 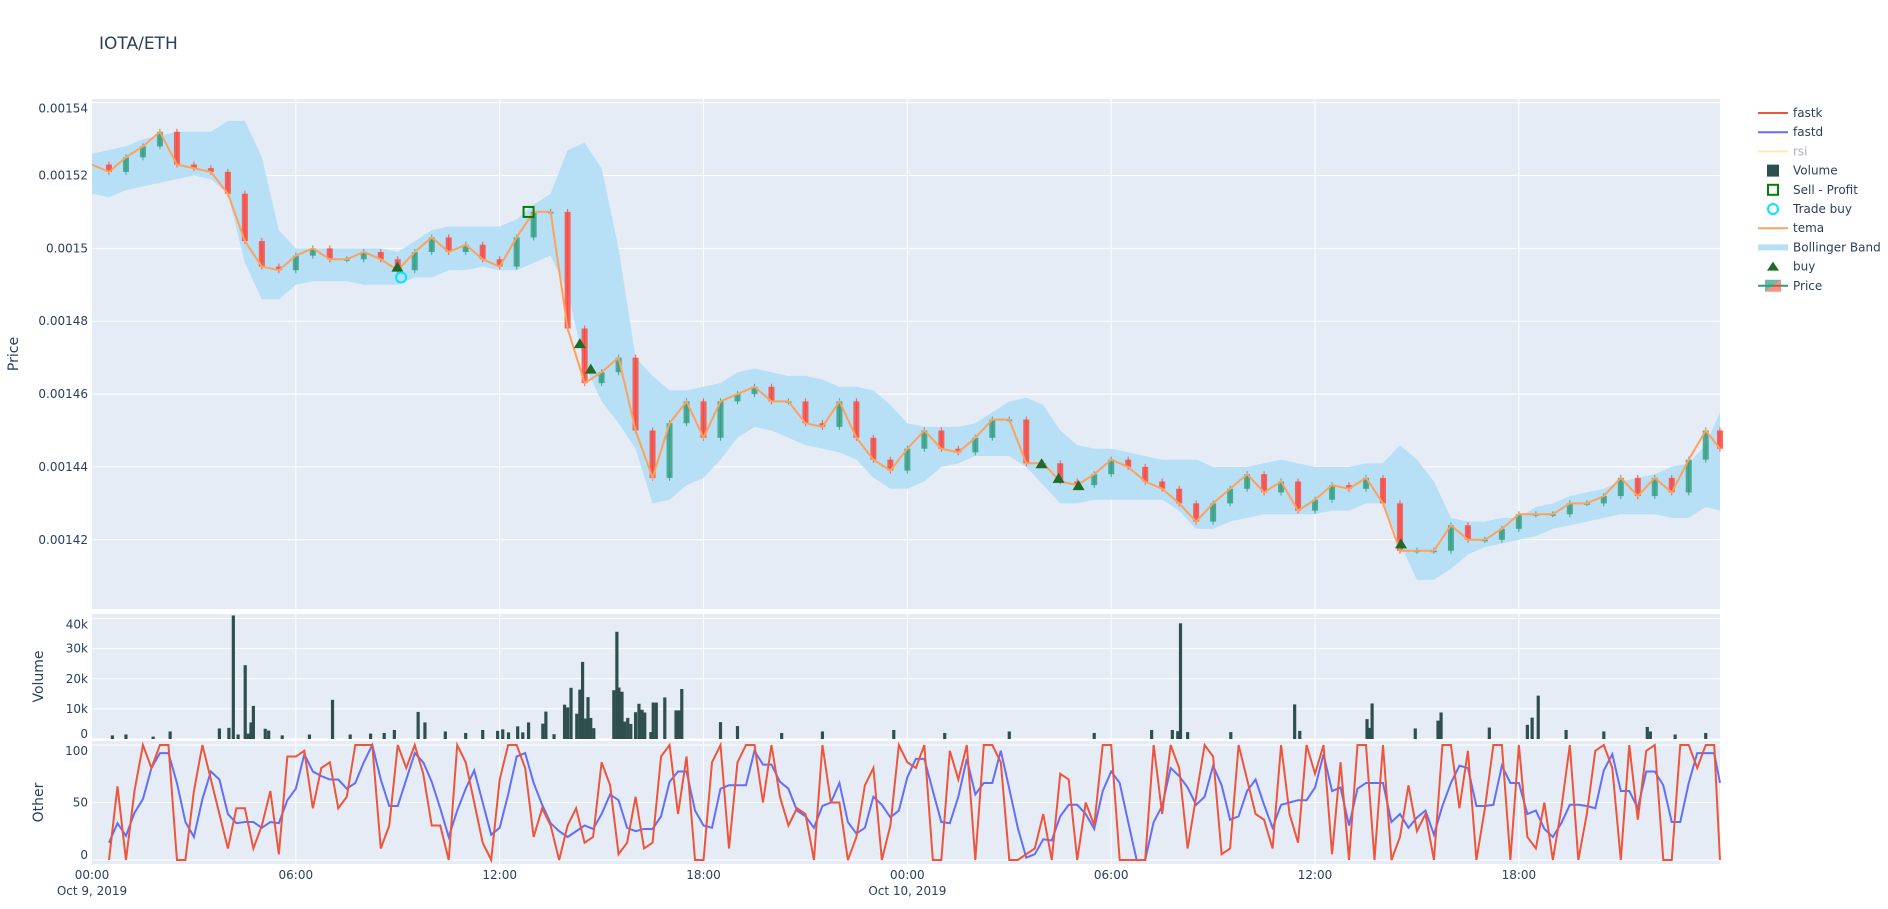 I want to click on legend-item-bollinger-band: Bollinger Band, so click(x=1819, y=247).